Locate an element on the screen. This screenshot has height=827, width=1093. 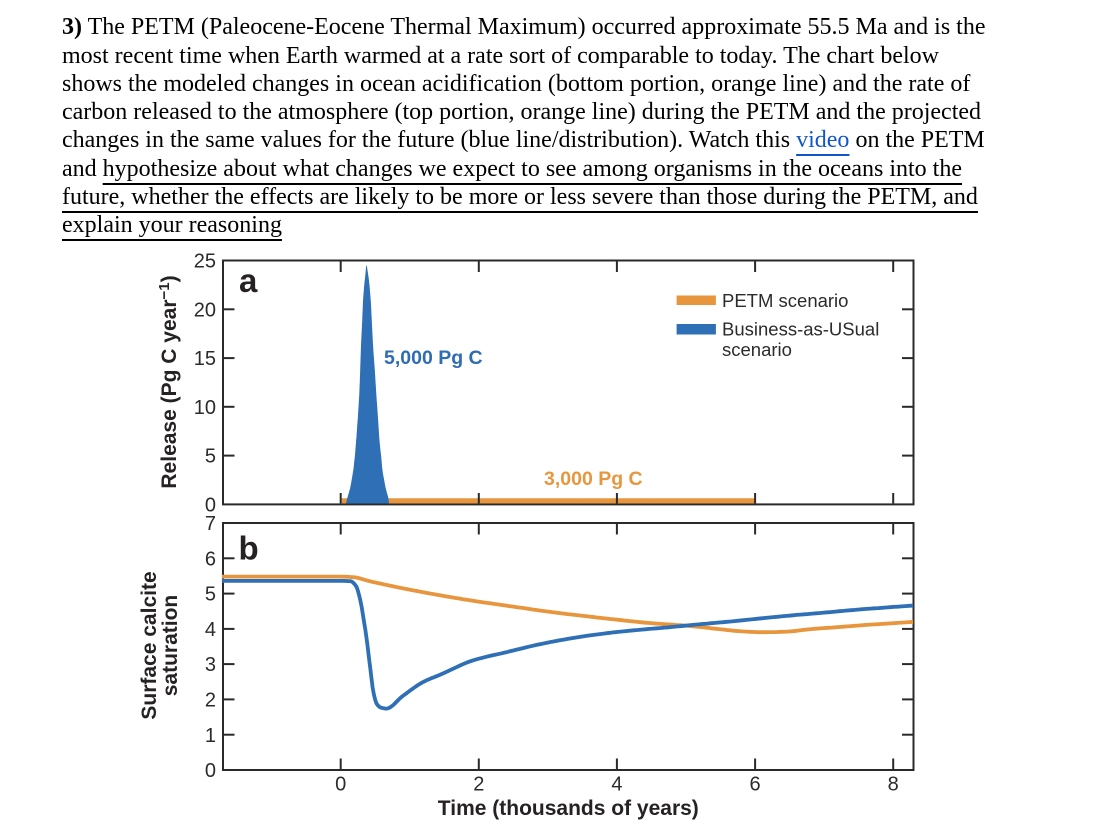
svg-text: Time (thousands of years) is located at coordinates (568, 808).